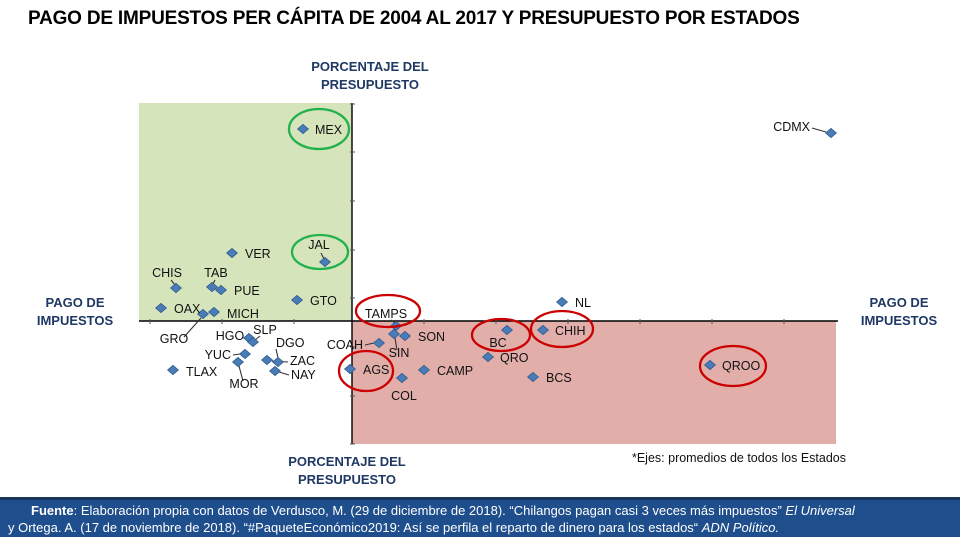 This screenshot has width=960, height=540. What do you see at coordinates (323, 301) in the screenshot?
I see `state-label-GTO: GTO` at bounding box center [323, 301].